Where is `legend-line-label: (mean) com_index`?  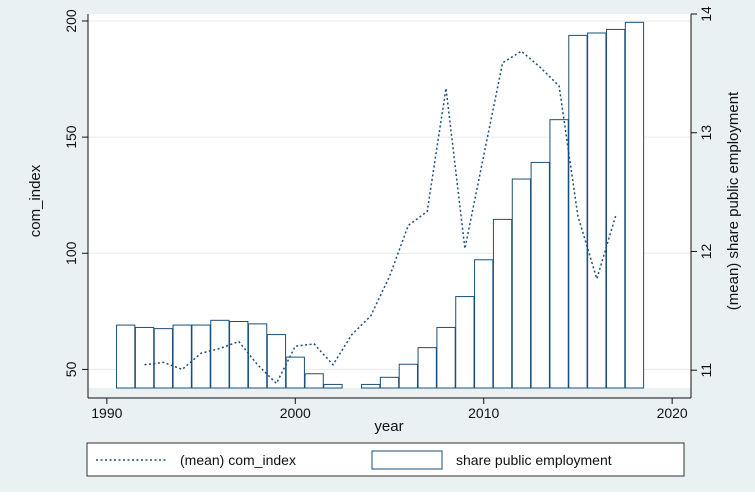
legend-line-label: (mean) com_index is located at coordinates (238, 460).